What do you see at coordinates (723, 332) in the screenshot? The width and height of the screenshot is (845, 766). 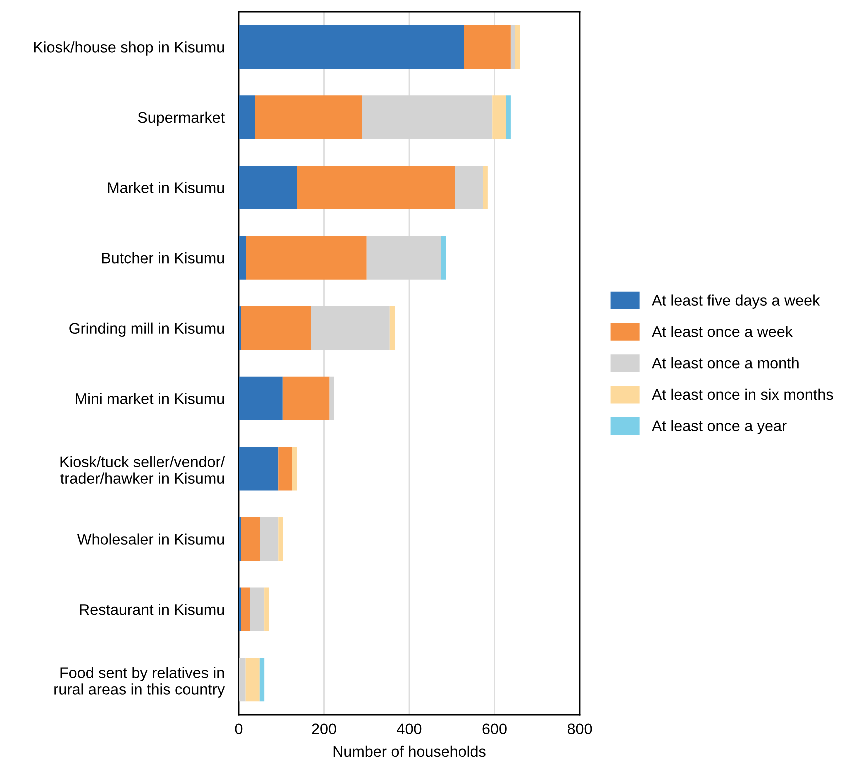 I see `legend-label: At least once a week` at bounding box center [723, 332].